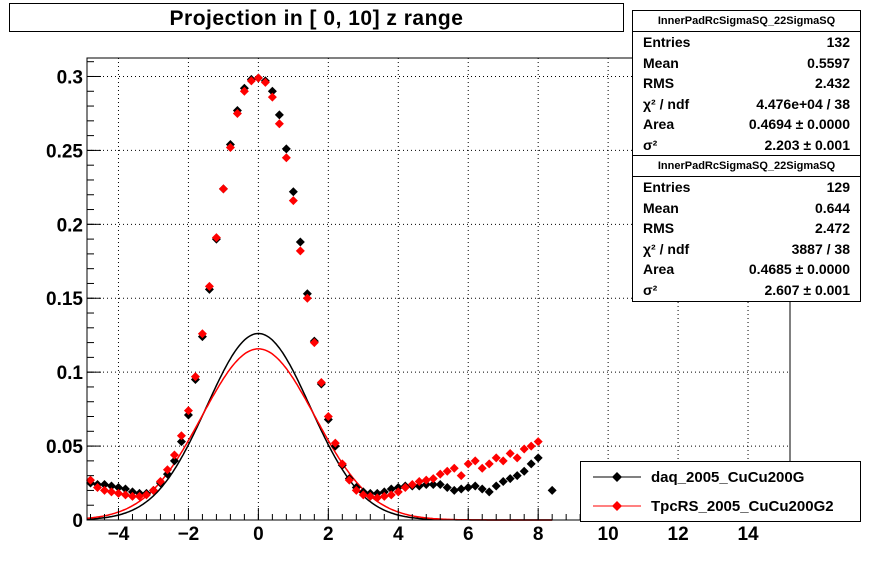  What do you see at coordinates (838, 187) in the screenshot?
I see `entries-value: 129` at bounding box center [838, 187].